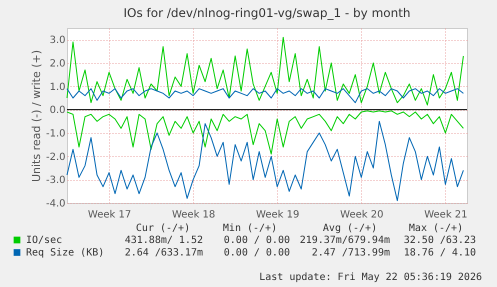  Describe the element at coordinates (56, 204) in the screenshot. I see `y-tick-label: -4.0` at that location.